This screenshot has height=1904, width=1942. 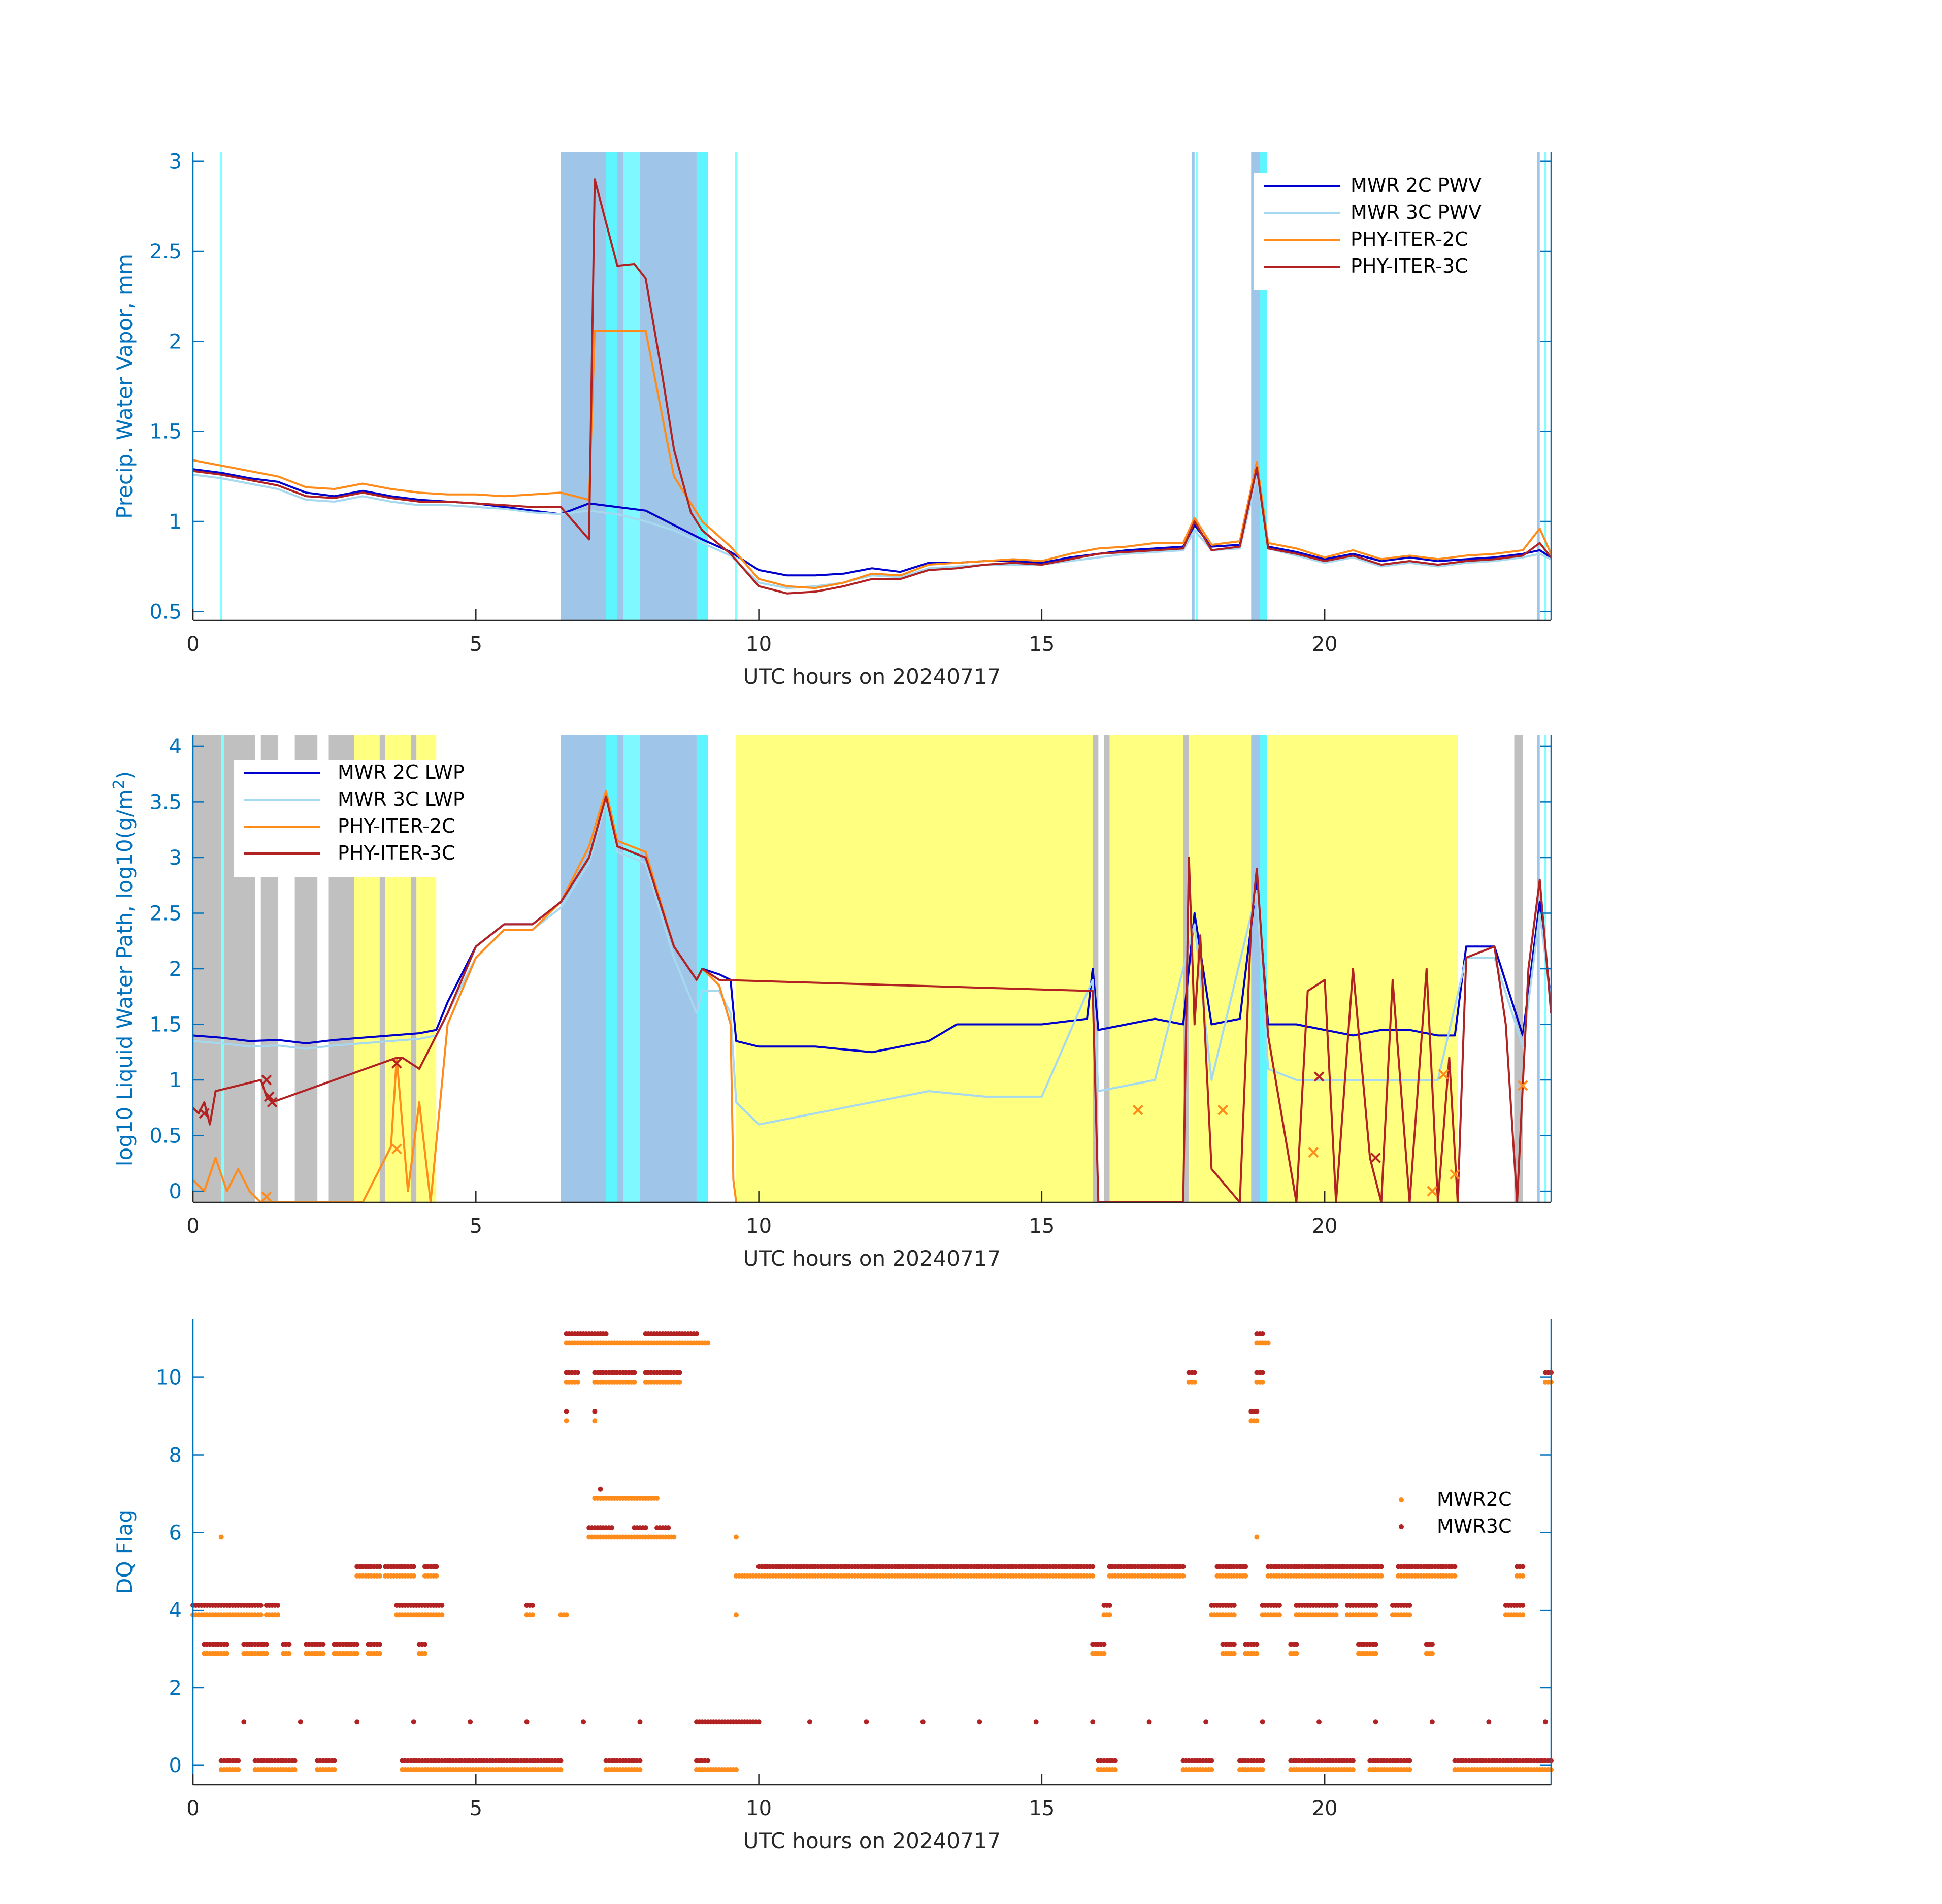 I want to click on dq-legend-entry-mwr2c: MWR2C, so click(x=1455, y=1499).